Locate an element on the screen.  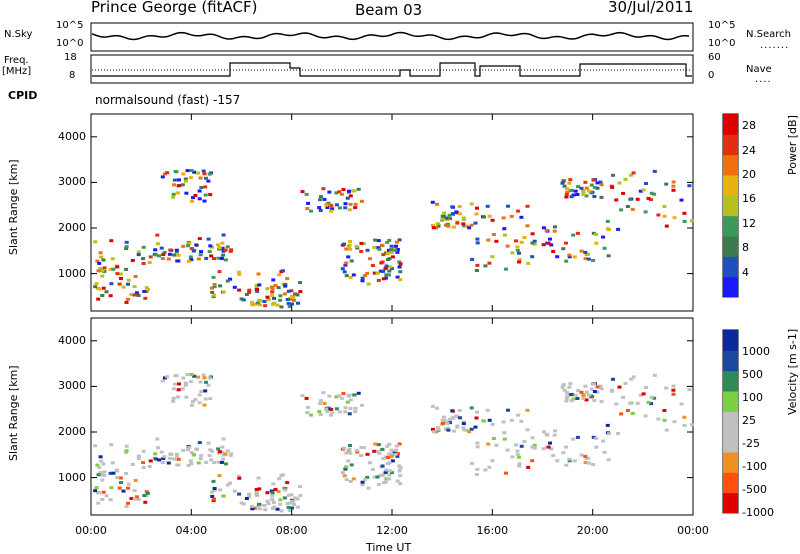
freq-left-tick-bottom: 8 is located at coordinates (72, 75).